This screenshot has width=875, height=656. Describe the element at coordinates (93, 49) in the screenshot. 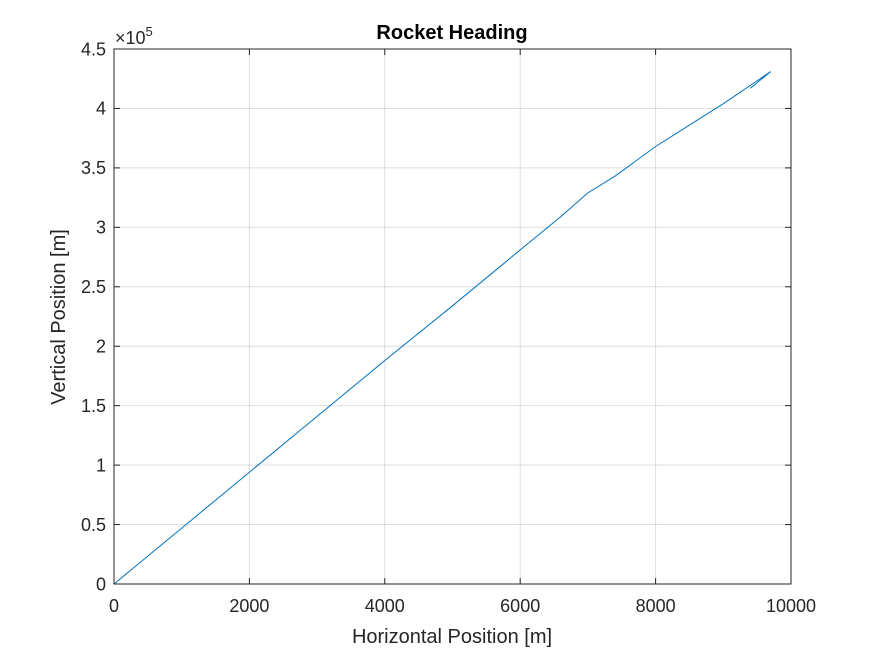

I see `y-tick-label: 4.5` at that location.